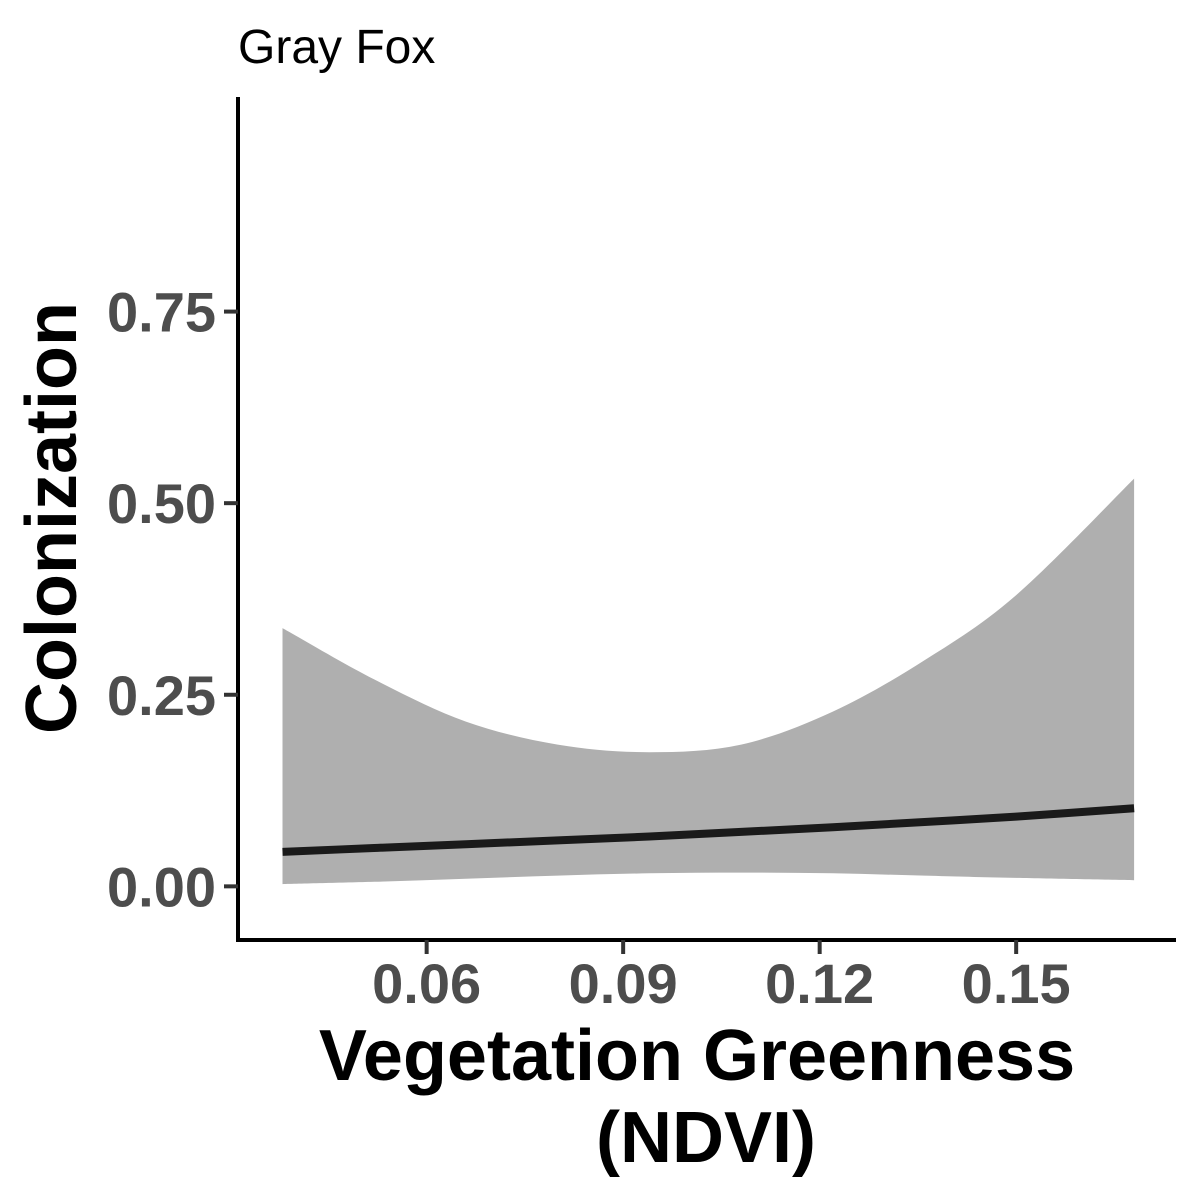 The height and width of the screenshot is (1200, 1200). What do you see at coordinates (706, 1138) in the screenshot?
I see `x-axis-title-line-2: (NDVI)` at bounding box center [706, 1138].